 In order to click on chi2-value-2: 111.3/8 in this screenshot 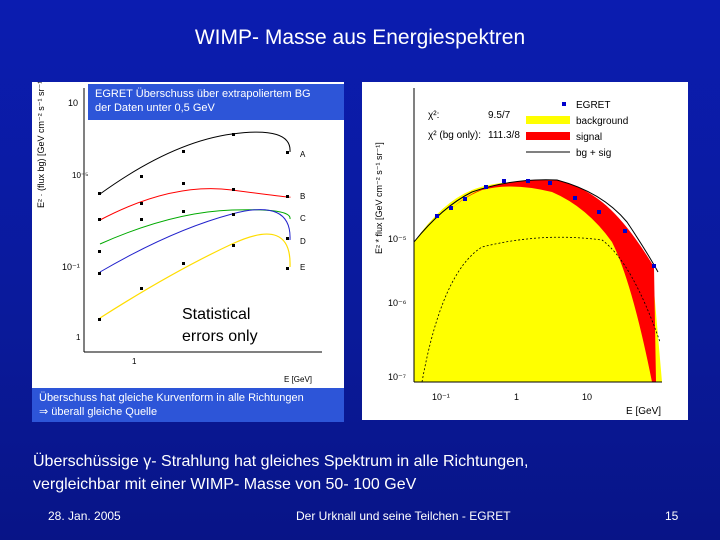, I will do `click(504, 135)`.